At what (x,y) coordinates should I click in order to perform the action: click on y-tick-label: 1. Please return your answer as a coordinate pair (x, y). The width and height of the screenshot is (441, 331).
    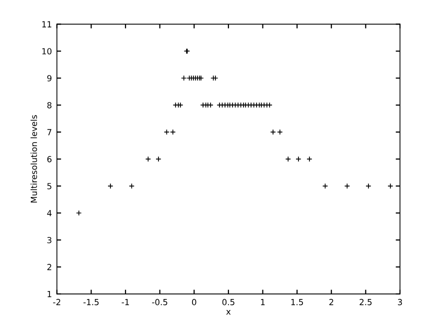
    Looking at the image, I should click on (50, 294).